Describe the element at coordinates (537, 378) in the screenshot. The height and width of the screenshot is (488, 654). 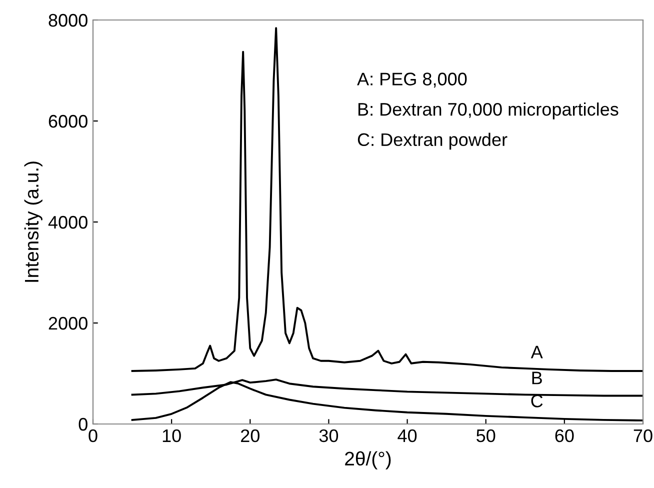
I see `annotation: B` at that location.